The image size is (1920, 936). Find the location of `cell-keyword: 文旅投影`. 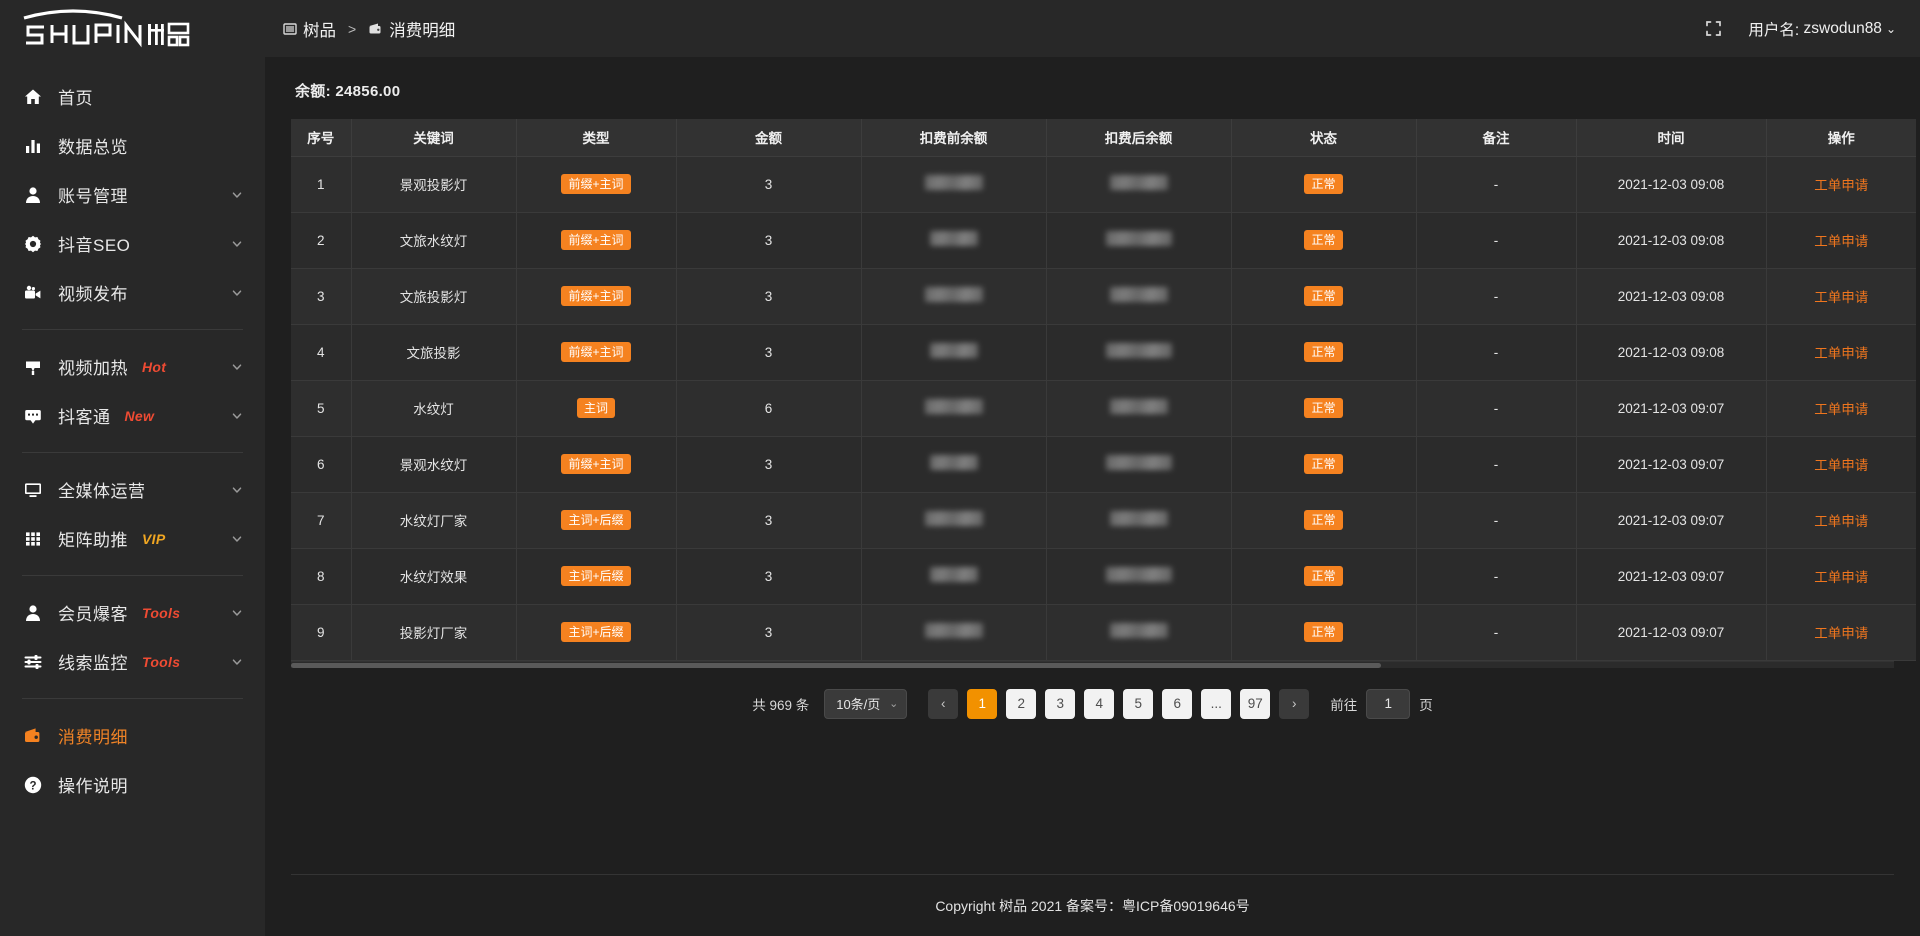

cell-keyword: 文旅投影 is located at coordinates (434, 352).